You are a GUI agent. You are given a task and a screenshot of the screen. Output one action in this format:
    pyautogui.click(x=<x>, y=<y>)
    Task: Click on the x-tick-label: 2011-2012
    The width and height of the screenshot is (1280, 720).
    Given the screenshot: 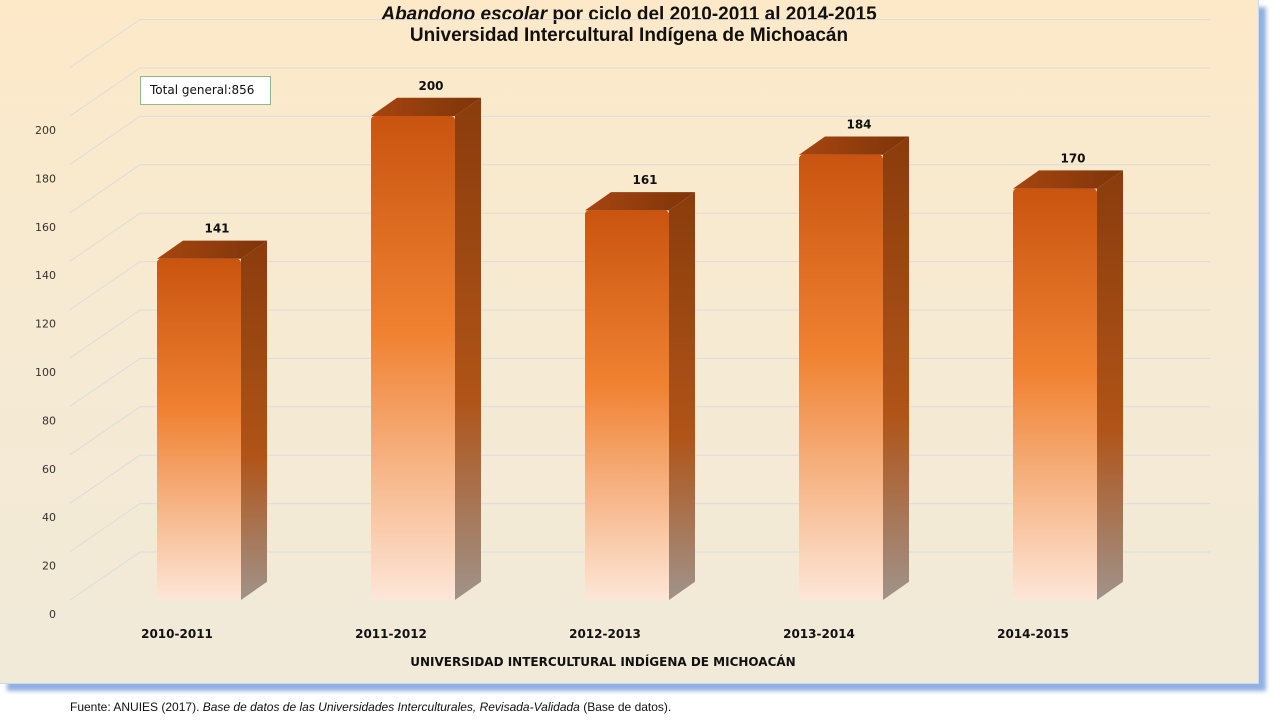 What is the action you would take?
    pyautogui.click(x=391, y=634)
    